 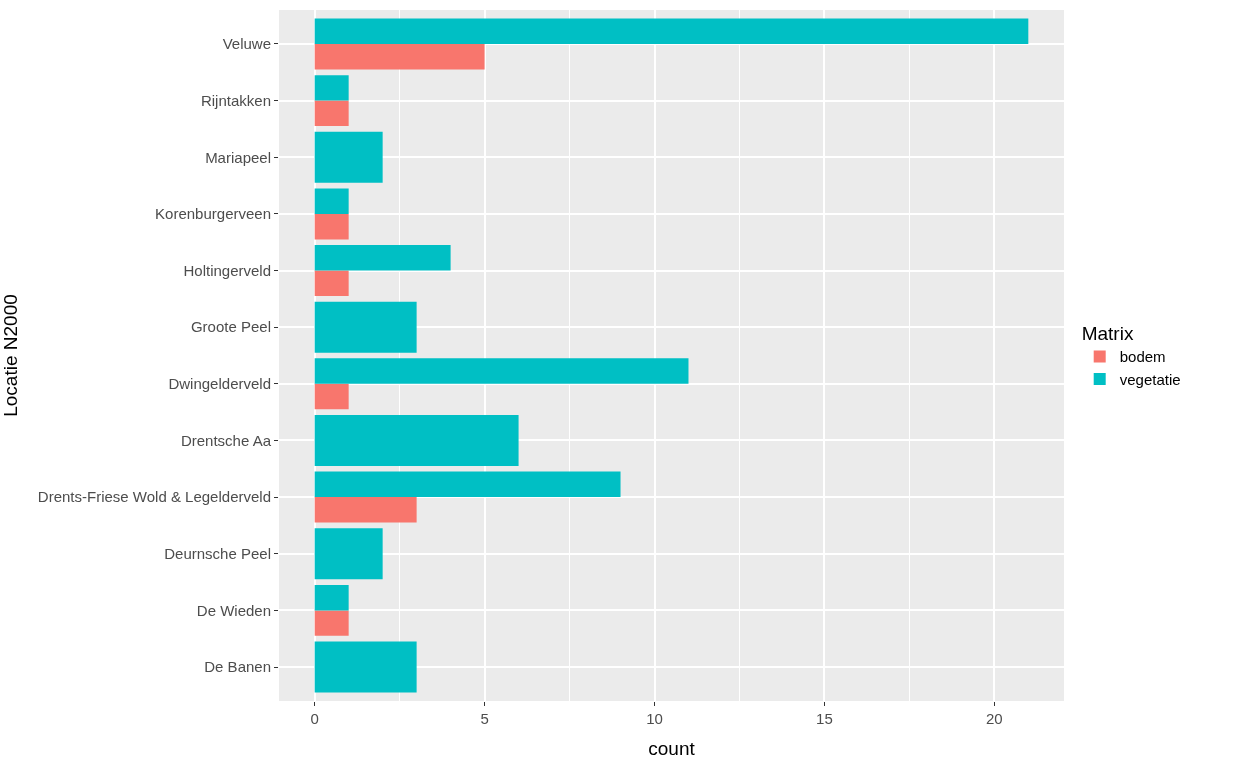 I want to click on x-tick-label: 0, so click(x=314, y=718).